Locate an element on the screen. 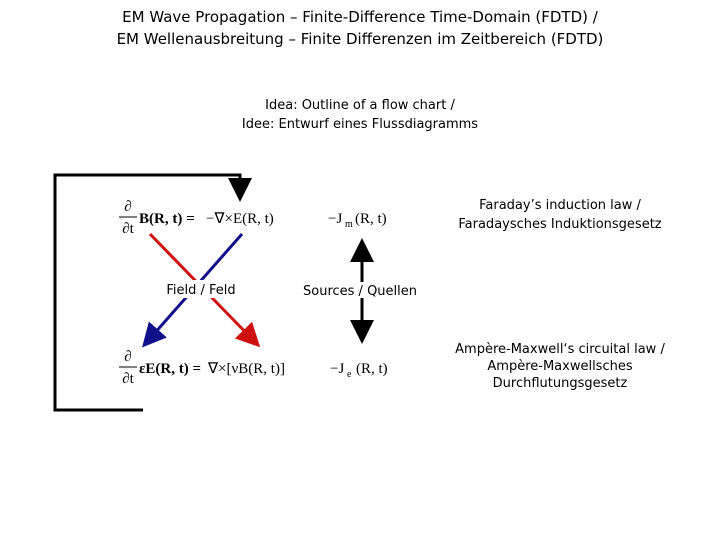  faraday-label: Faradaysches Induktionsgesetz is located at coordinates (559, 224).